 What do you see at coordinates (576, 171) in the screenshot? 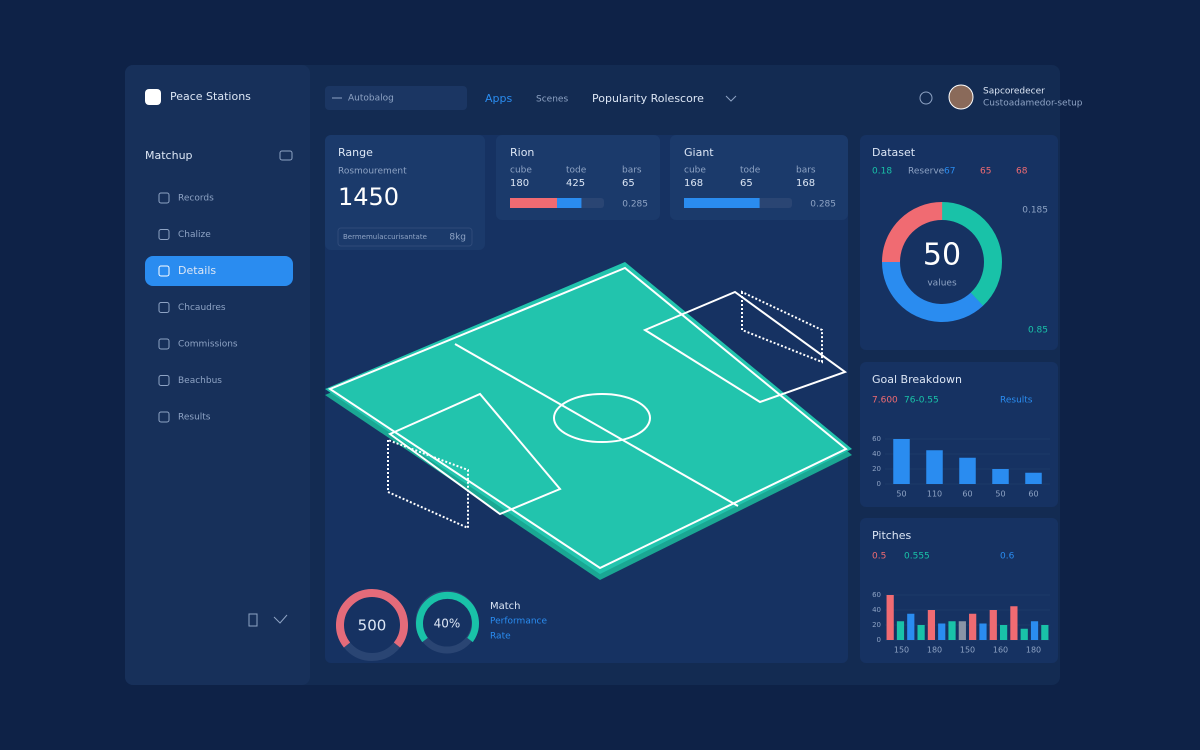
I see `stat-label: tode` at bounding box center [576, 171].